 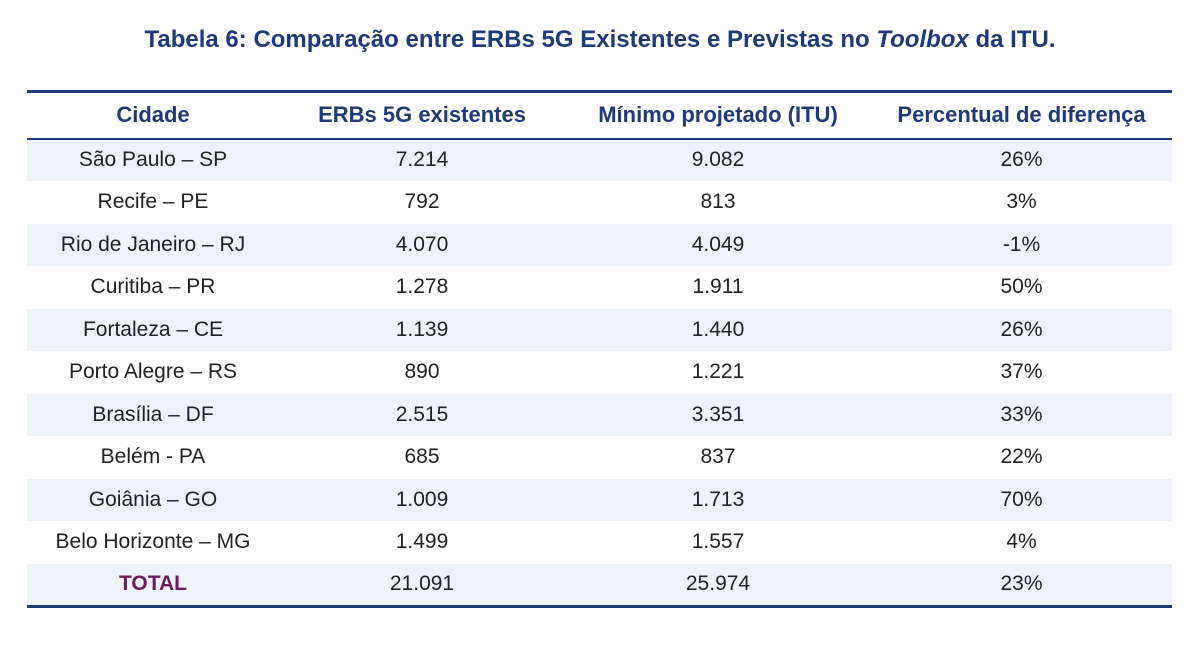 I want to click on cell-minimo-projetado: 1.557, so click(x=718, y=542).